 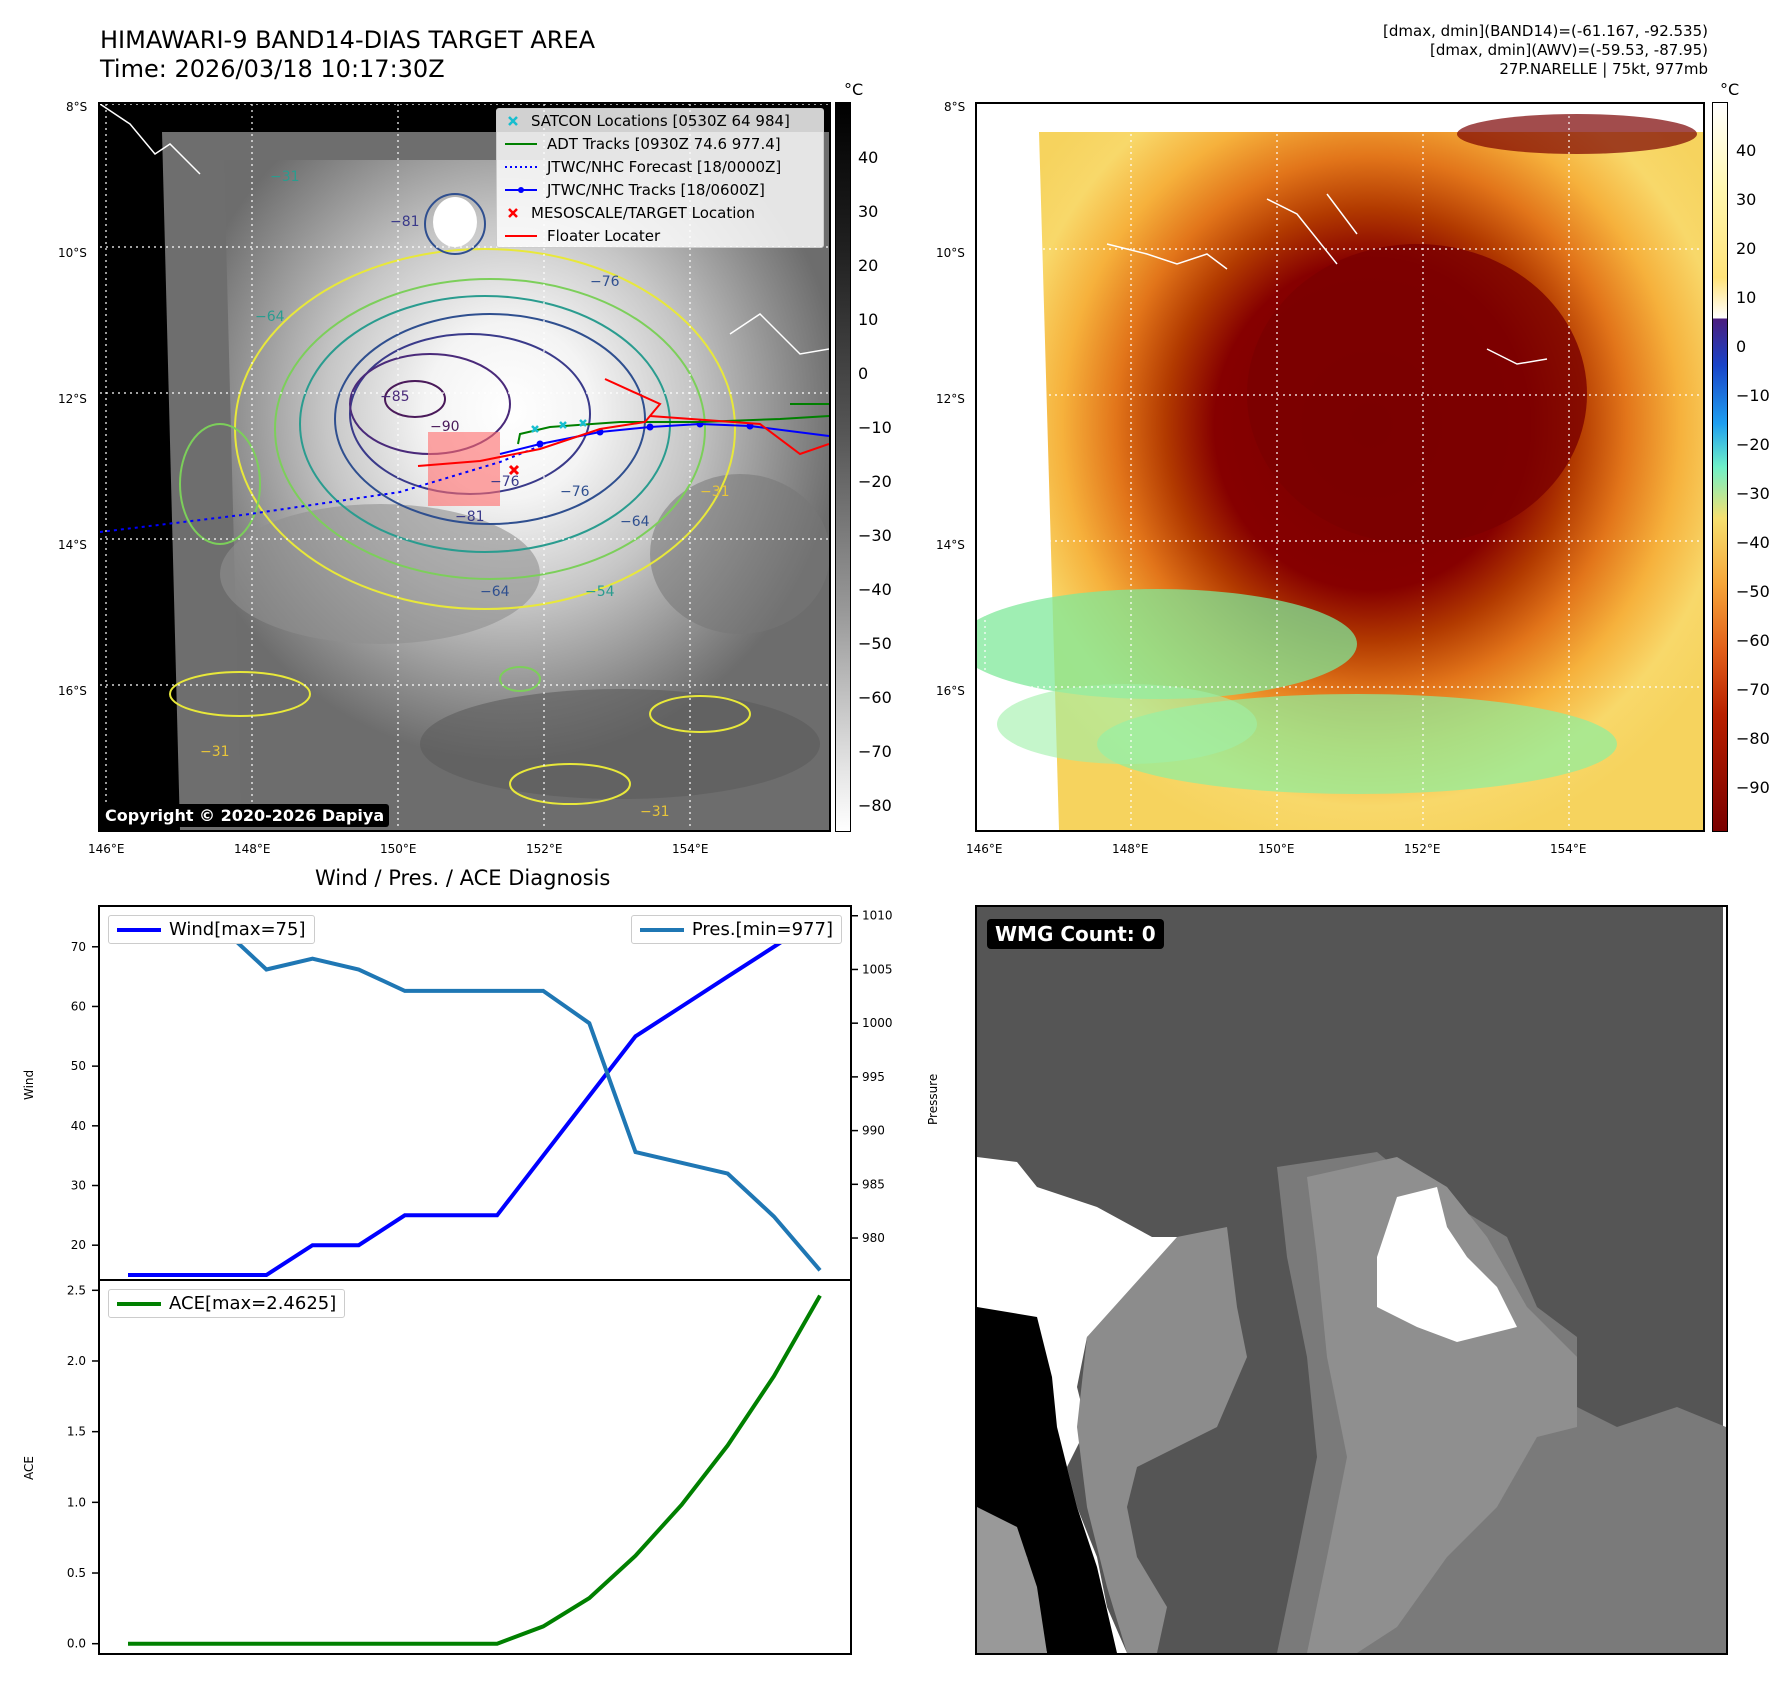 I want to click on diagnosis-title: Wind / Pres. / ACE Diagnosis, so click(x=463, y=878).